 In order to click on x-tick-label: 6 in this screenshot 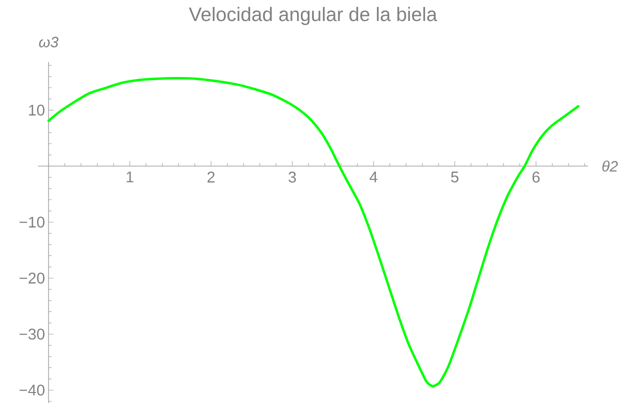, I will do `click(536, 177)`.